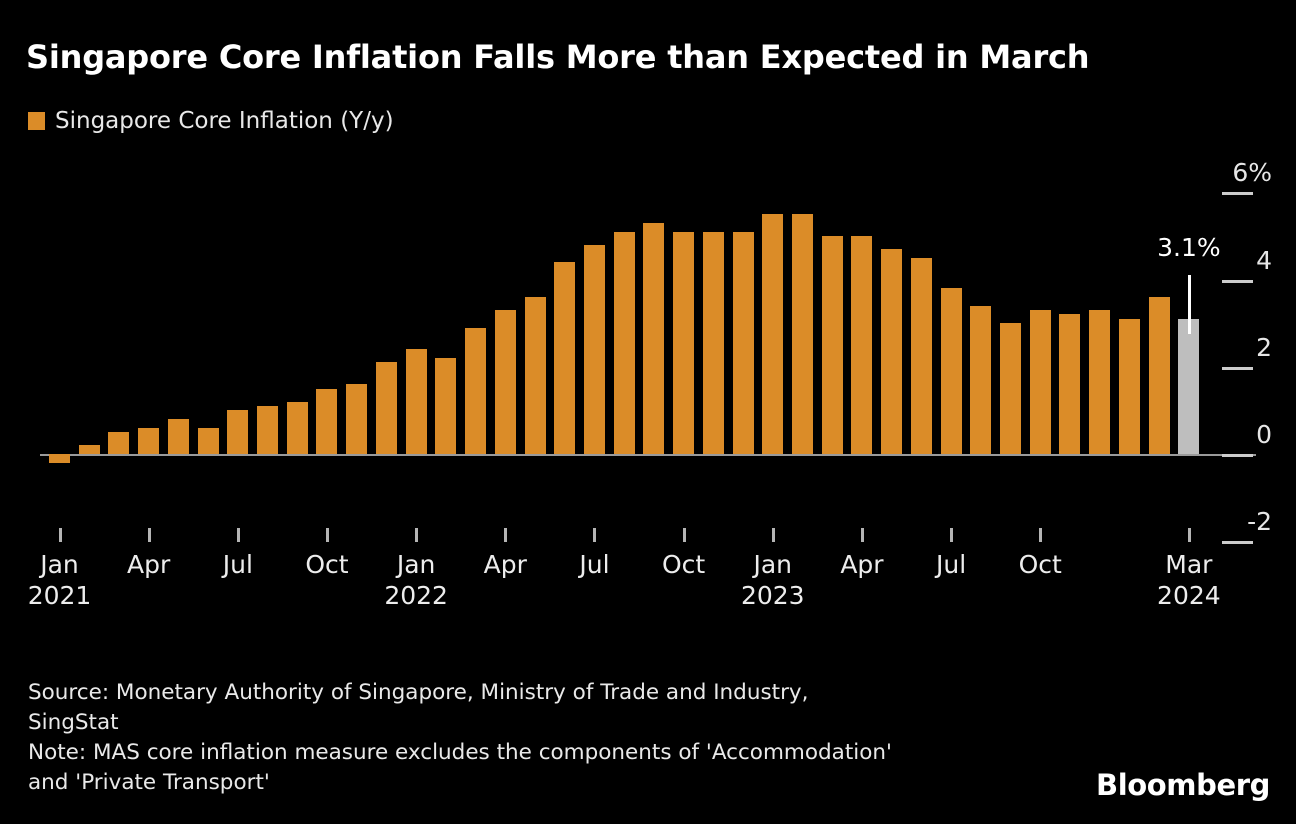 Image resolution: width=1296 pixels, height=824 pixels. Describe the element at coordinates (1100, 382) in the screenshot. I see `bar-dec-2023` at that location.